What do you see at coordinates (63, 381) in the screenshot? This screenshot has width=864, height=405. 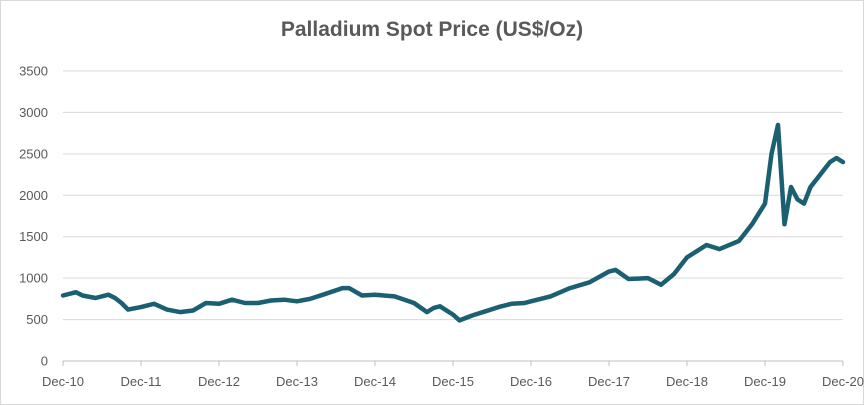 I see `x-tick-label: Dec-10` at bounding box center [63, 381].